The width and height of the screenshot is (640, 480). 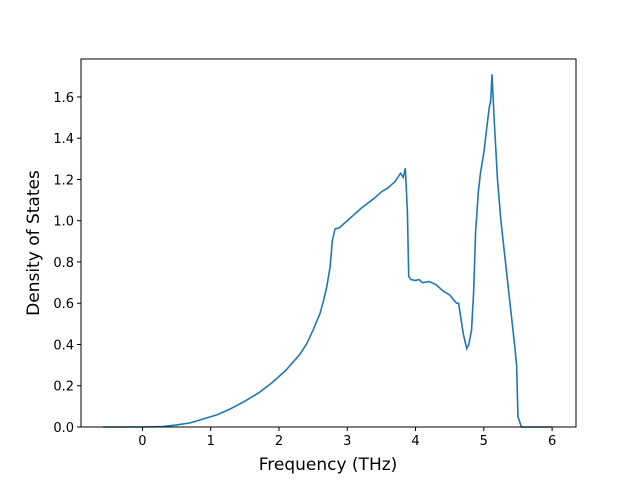 What do you see at coordinates (347, 441) in the screenshot?
I see `x-tick-label: 3` at bounding box center [347, 441].